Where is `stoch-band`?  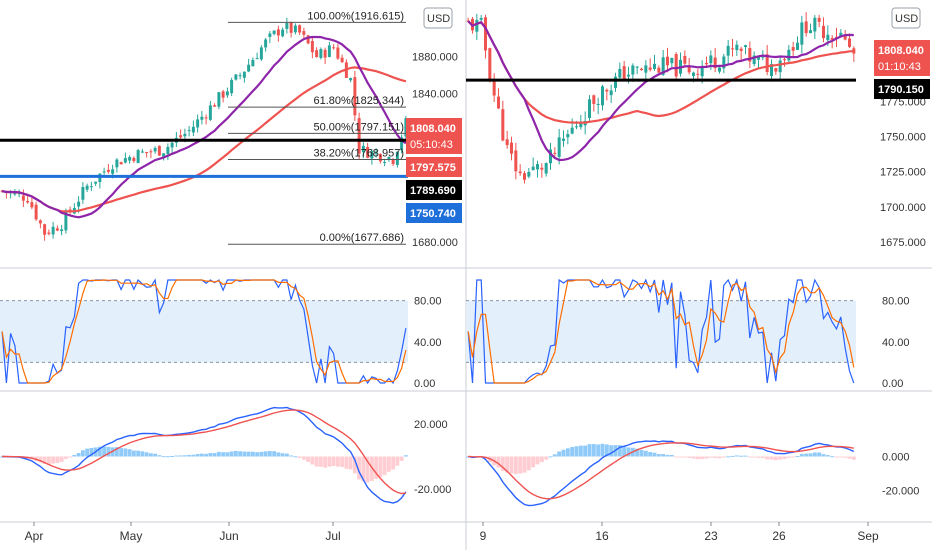
stoch-band is located at coordinates (661, 331).